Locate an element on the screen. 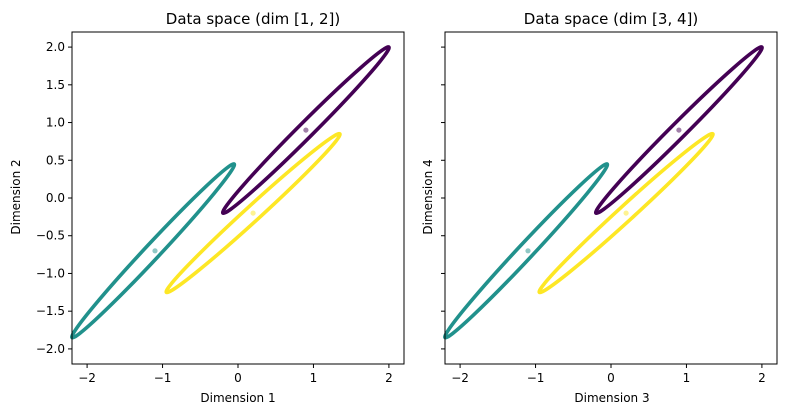  left-ytick-label: 0.0 is located at coordinates (55, 198).